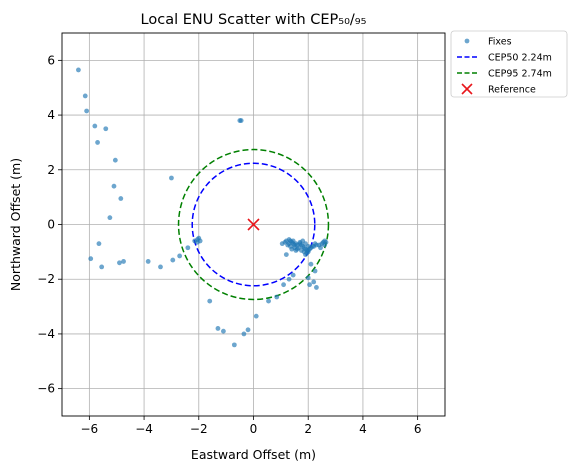 The width and height of the screenshot is (577, 474). Describe the element at coordinates (520, 74) in the screenshot. I see `legend-label: CEP95 2.74m` at that location.